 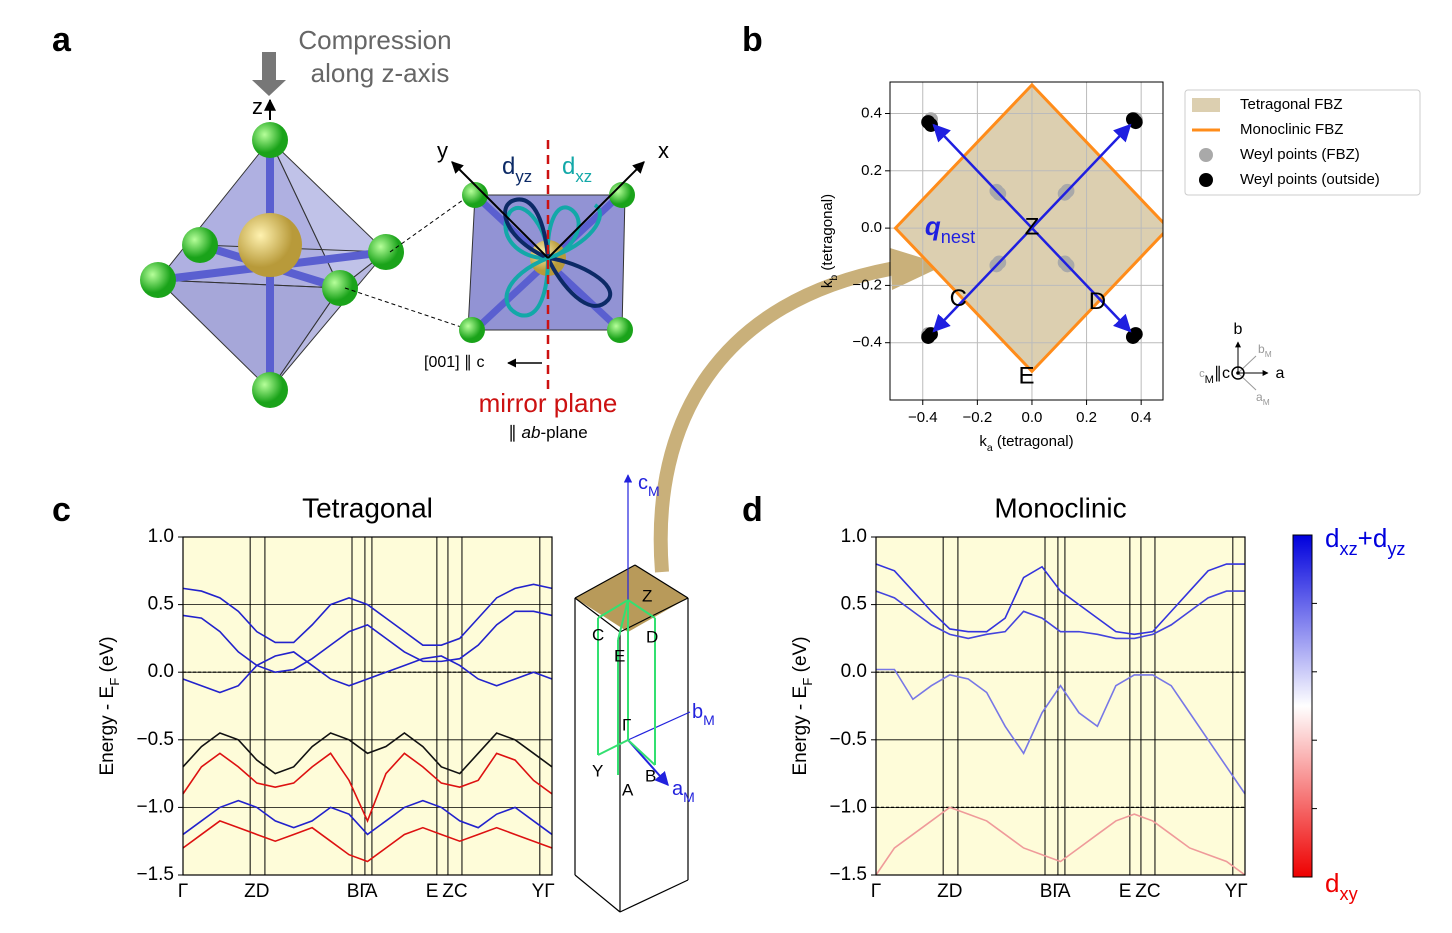 I want to click on unit-cell, so click(x=632, y=693).